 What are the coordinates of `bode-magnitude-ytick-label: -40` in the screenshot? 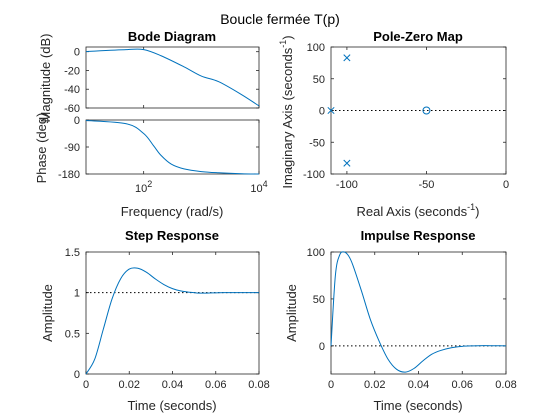 It's located at (72, 90).